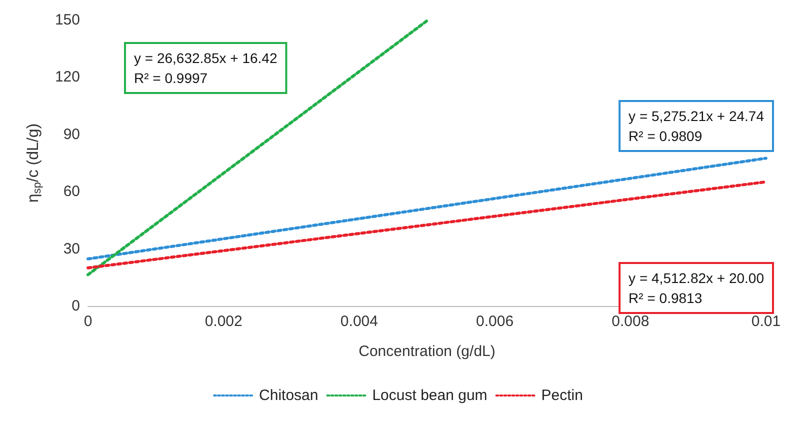  What do you see at coordinates (427, 351) in the screenshot?
I see `x-axis-title: Concentration (g/dL)` at bounding box center [427, 351].